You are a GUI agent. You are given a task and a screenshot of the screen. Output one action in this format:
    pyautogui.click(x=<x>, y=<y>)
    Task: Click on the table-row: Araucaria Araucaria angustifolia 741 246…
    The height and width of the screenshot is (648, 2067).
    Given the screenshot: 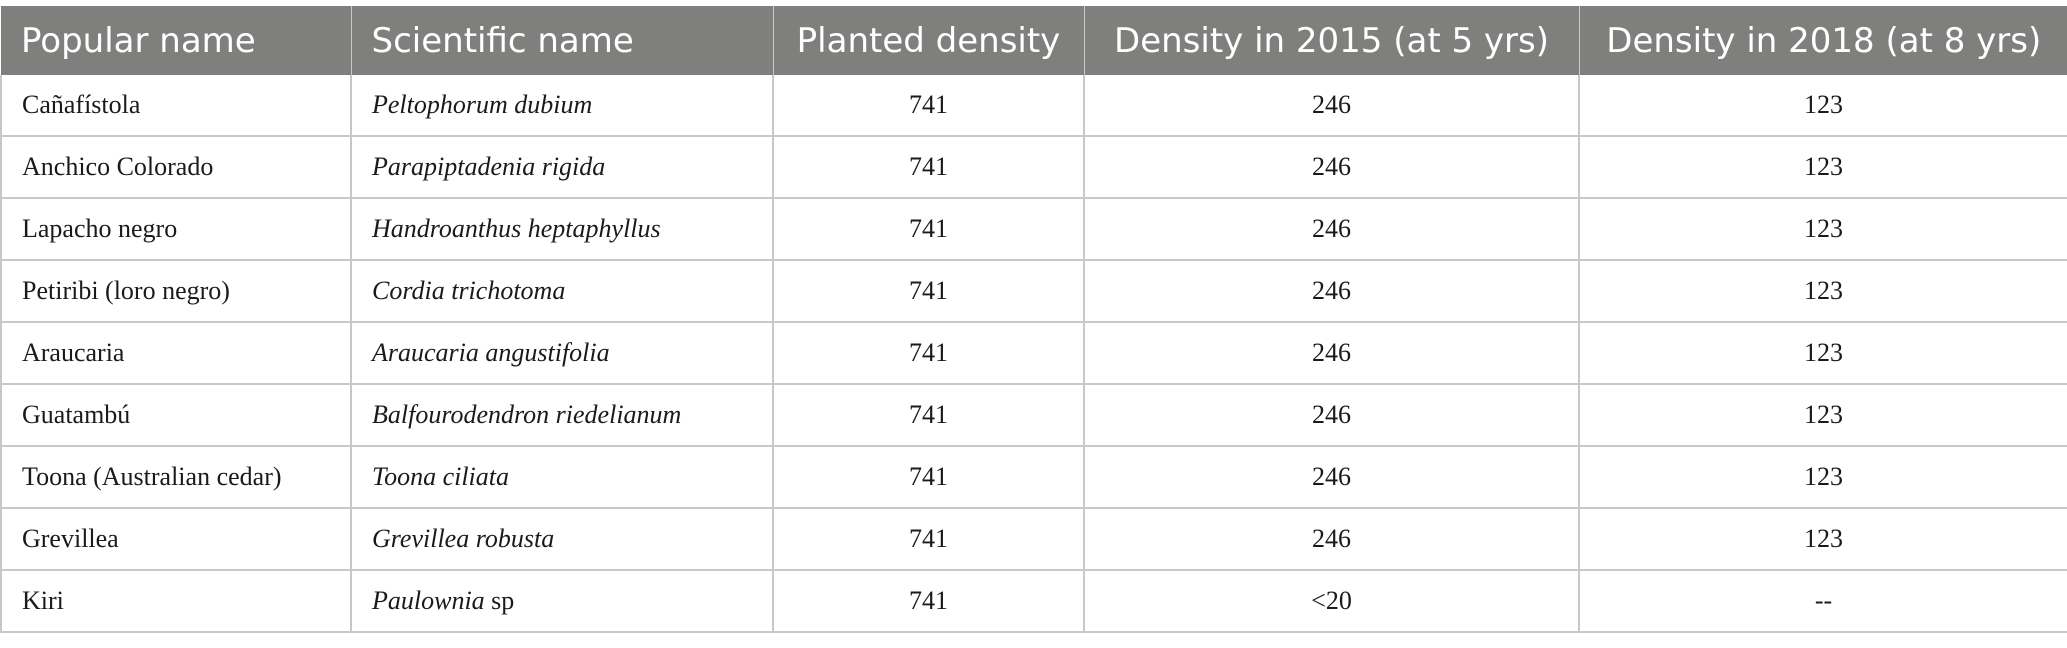 What is the action you would take?
    pyautogui.click(x=1033, y=353)
    